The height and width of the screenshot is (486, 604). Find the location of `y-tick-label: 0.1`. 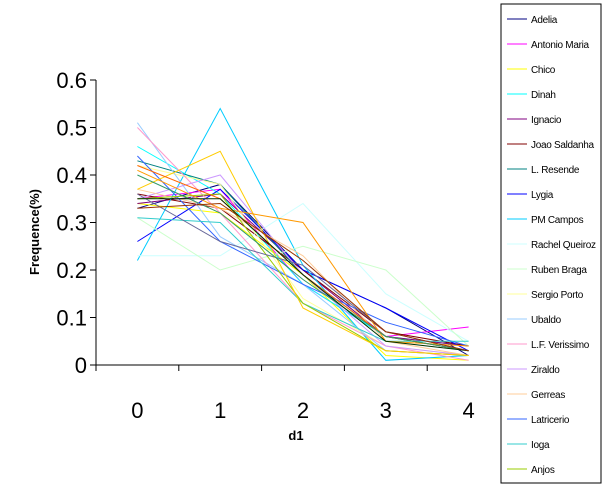

y-tick-label: 0.1 is located at coordinates (71, 318).